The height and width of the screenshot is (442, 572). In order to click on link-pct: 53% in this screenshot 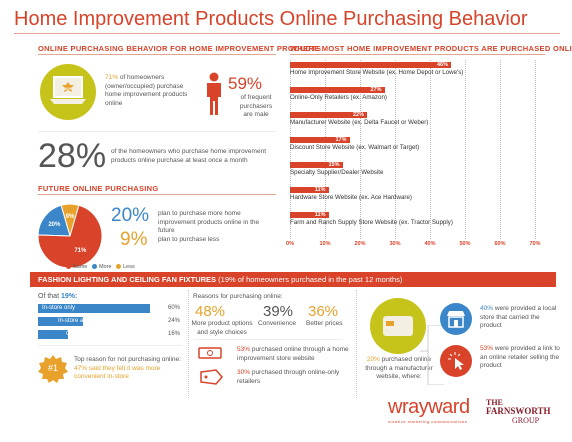, I will do `click(487, 348)`.